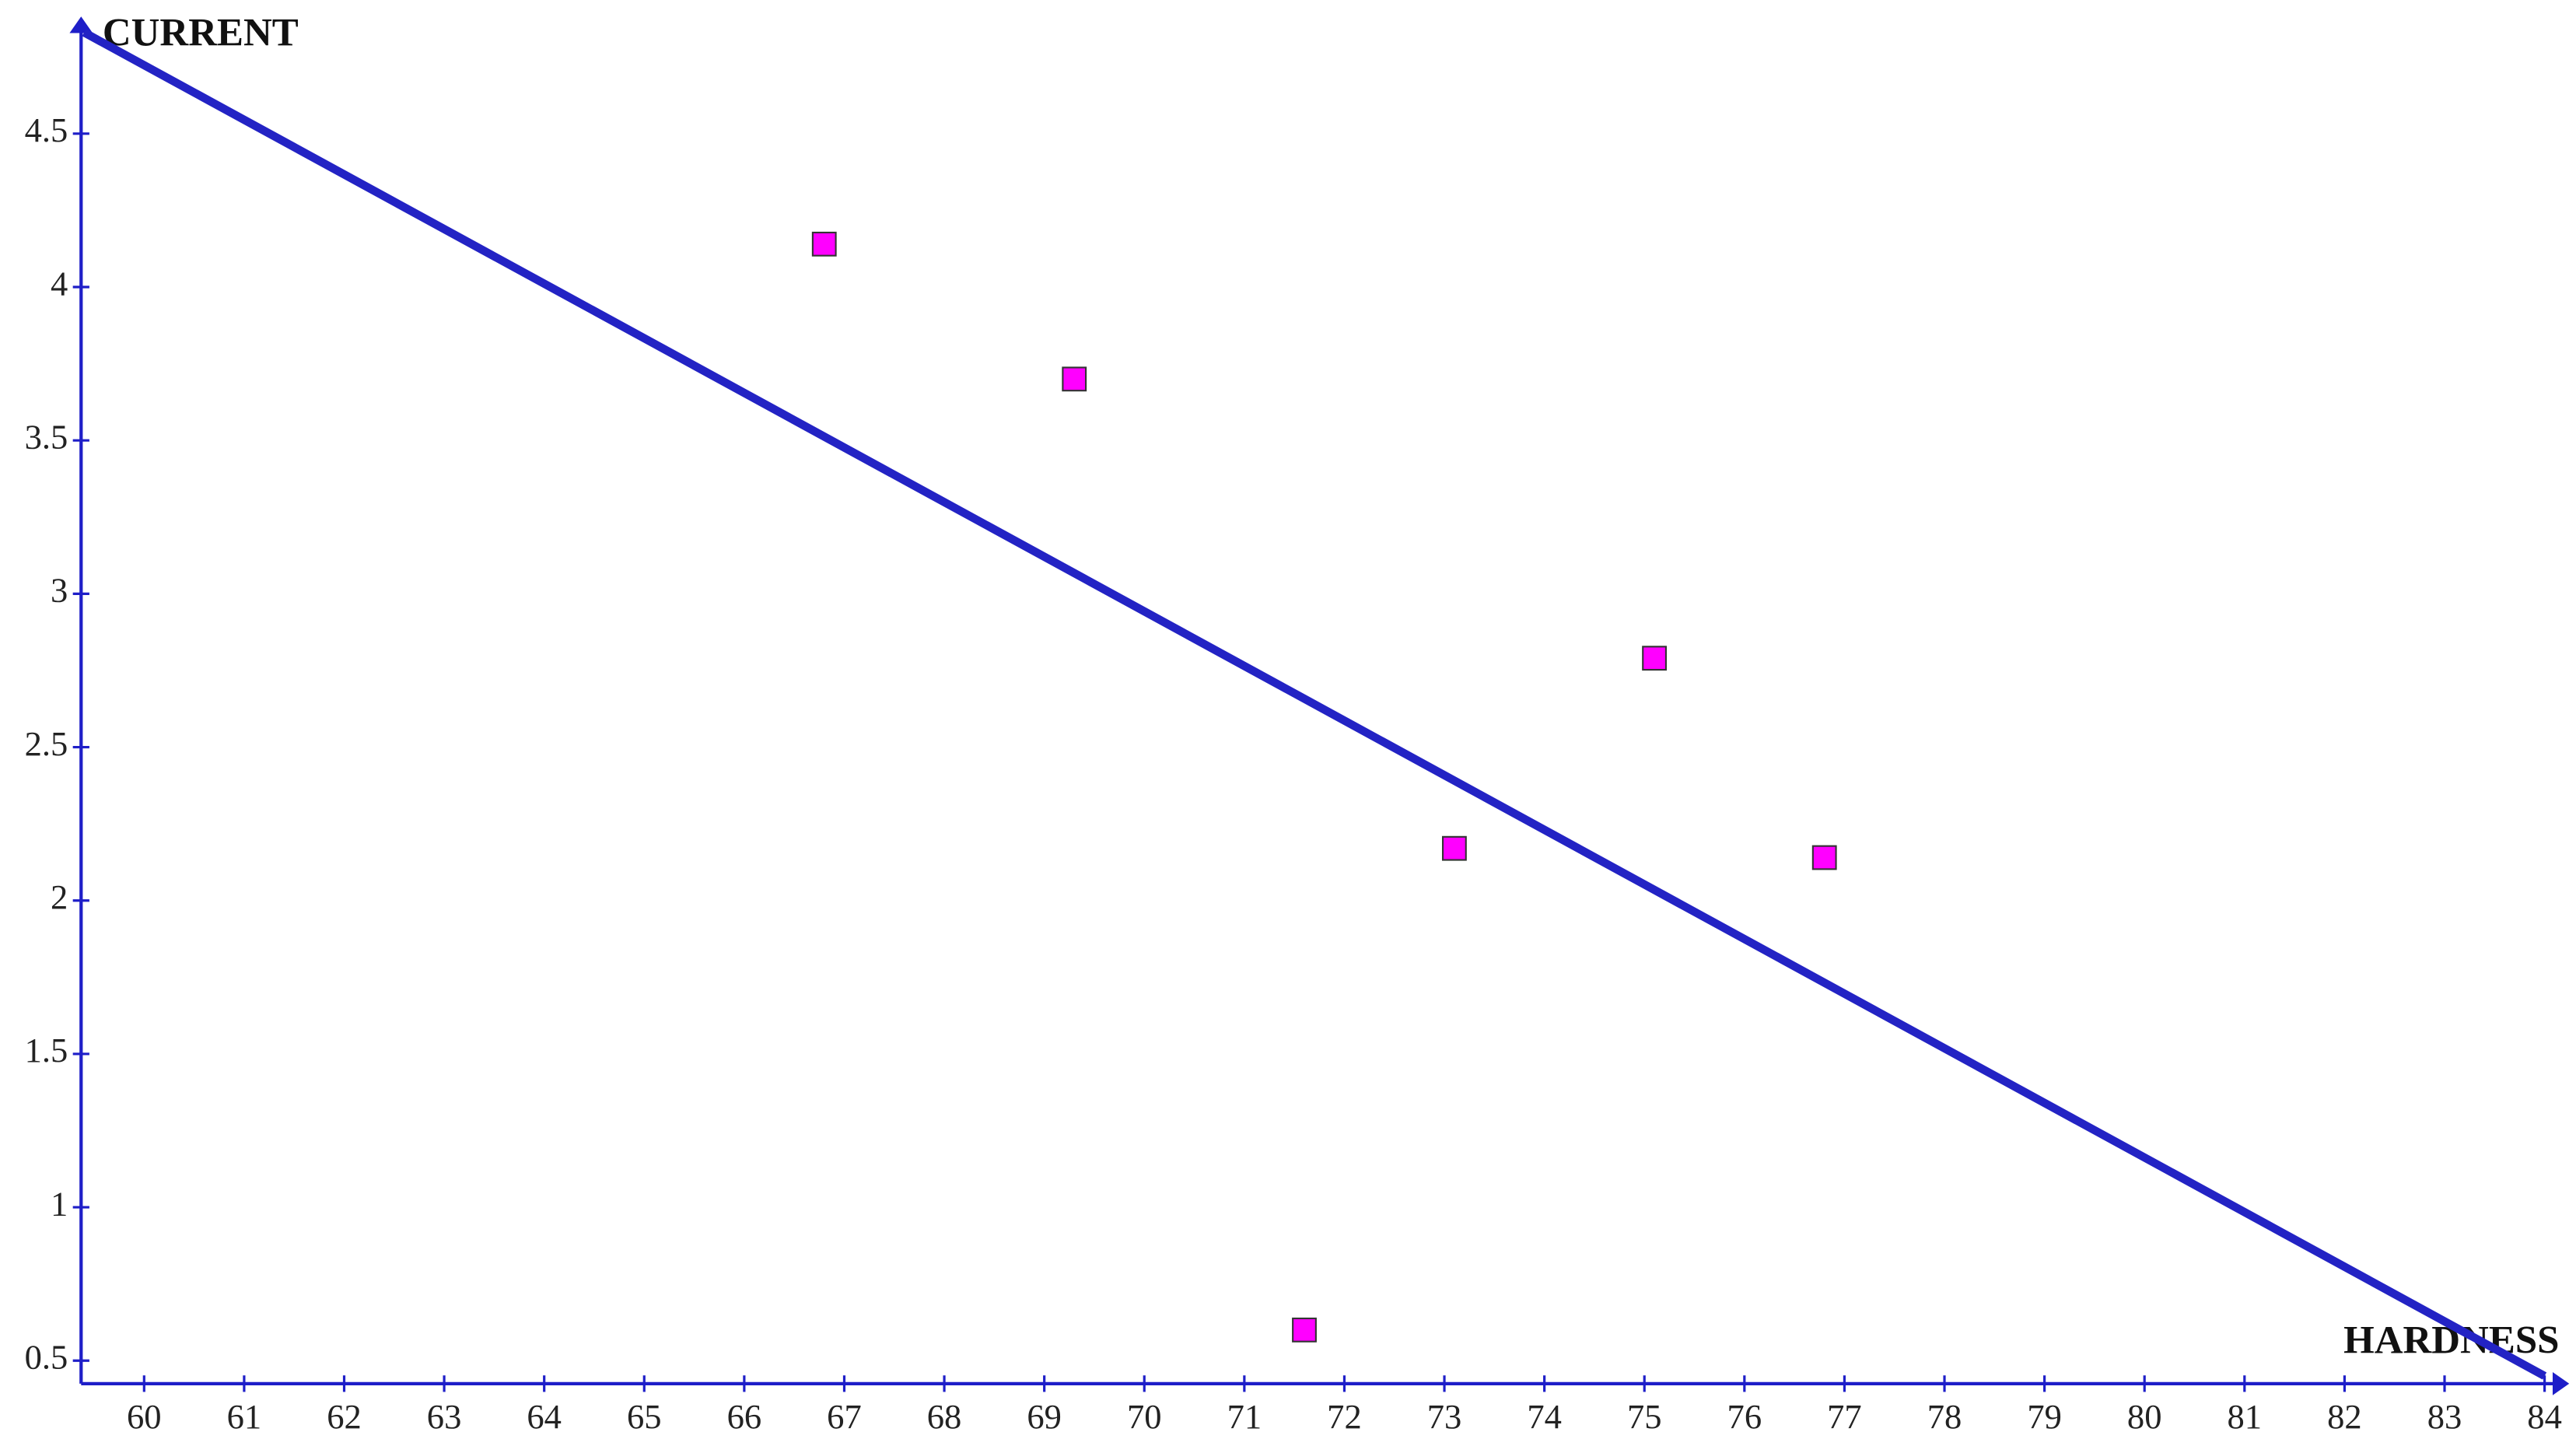  Describe the element at coordinates (1645, 1416) in the screenshot. I see `x-tick-label: 75` at that location.